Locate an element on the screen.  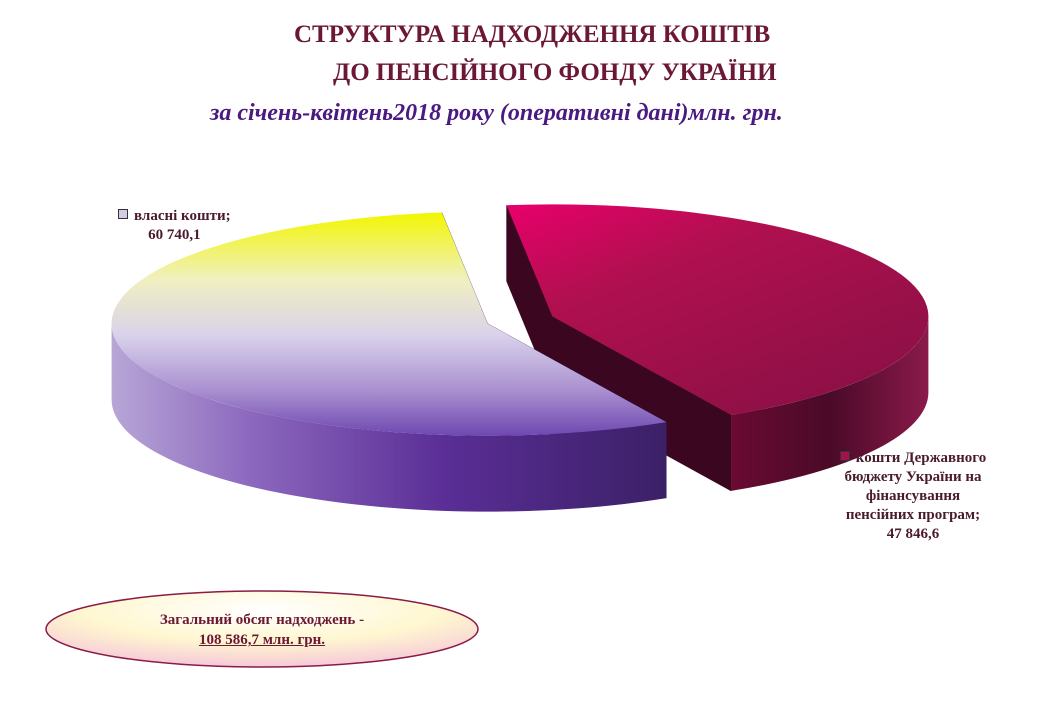
slice-label-state-line-2: бюджету України на is located at coordinates (913, 477).